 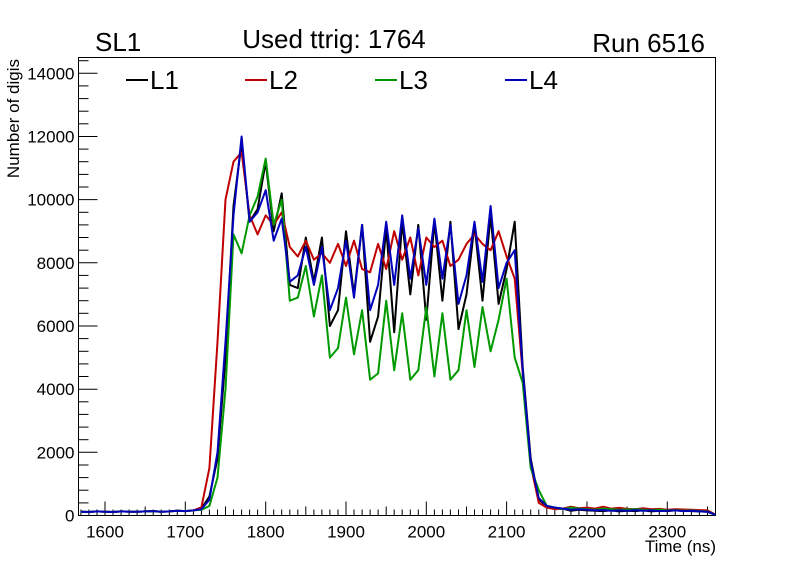 I want to click on y-tick-labels: 0 2000 4000 6000 8000 10000 12000 14000, so click(x=50, y=294).